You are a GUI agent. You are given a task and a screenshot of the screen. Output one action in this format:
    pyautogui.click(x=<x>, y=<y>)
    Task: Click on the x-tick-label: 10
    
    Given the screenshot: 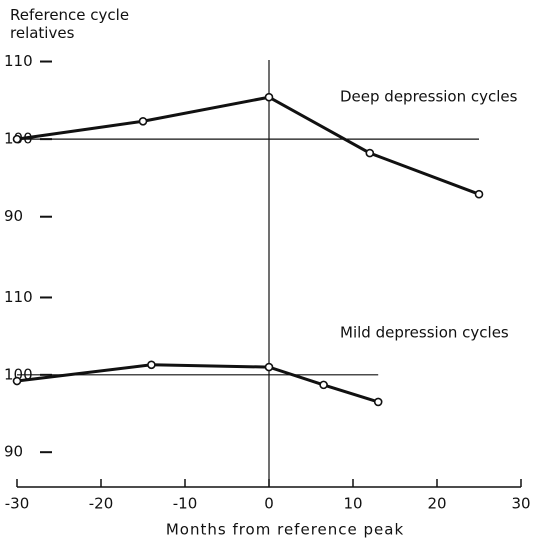 What is the action you would take?
    pyautogui.click(x=352, y=504)
    